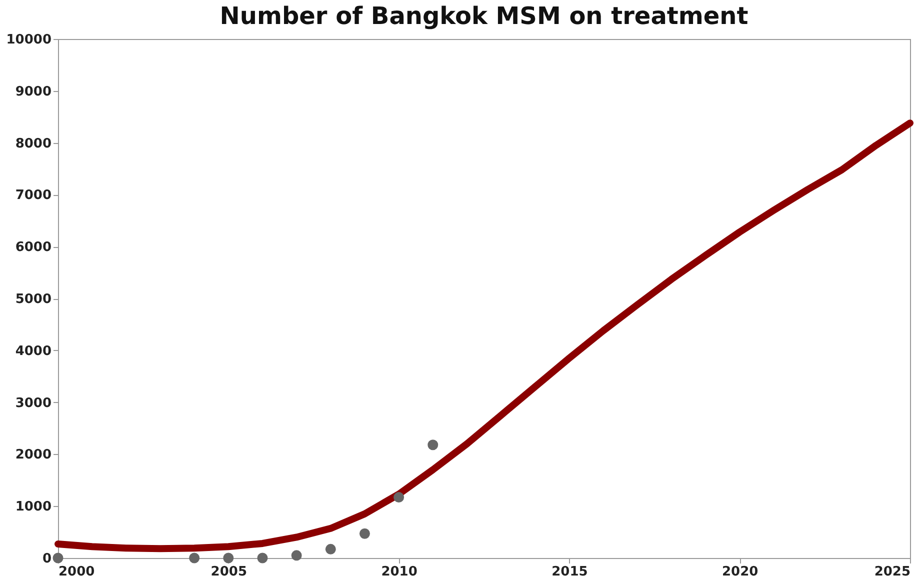  I want to click on y-tick-label: 10000, so click(29, 40).